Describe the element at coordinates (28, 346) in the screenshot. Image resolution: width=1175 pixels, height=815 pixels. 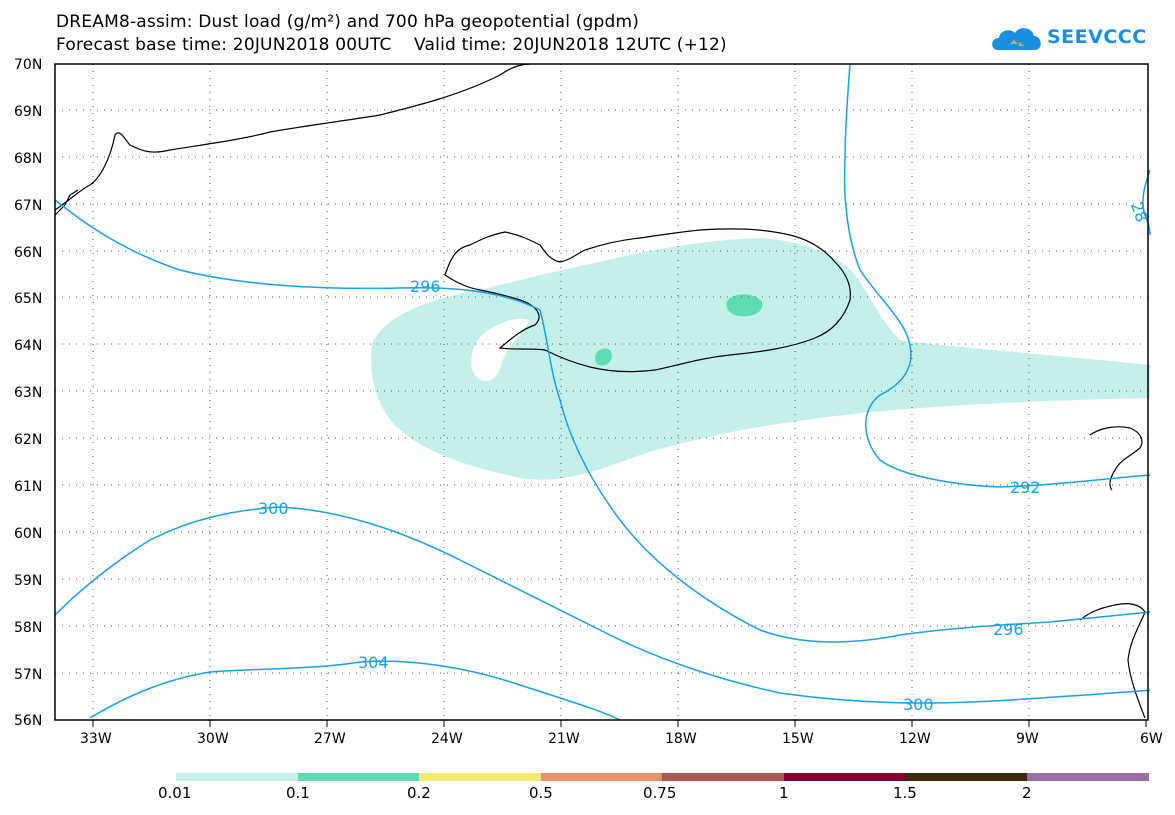
I see `lat-label: 64N` at that location.